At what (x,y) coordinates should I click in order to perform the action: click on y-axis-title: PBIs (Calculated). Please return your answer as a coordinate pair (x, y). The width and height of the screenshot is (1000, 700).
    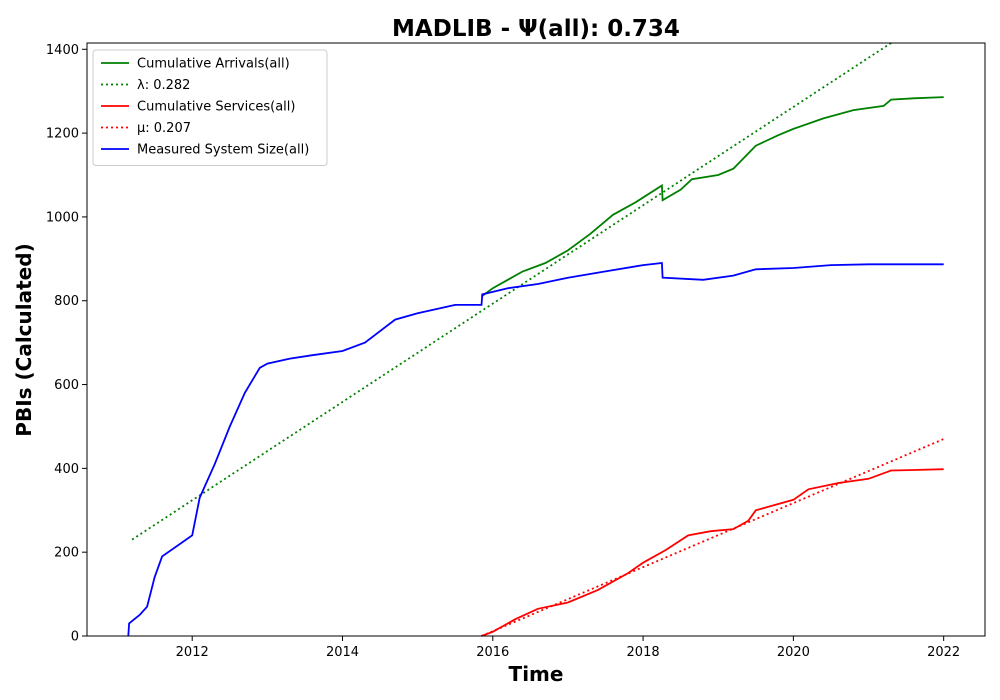
    Looking at the image, I should click on (24, 339).